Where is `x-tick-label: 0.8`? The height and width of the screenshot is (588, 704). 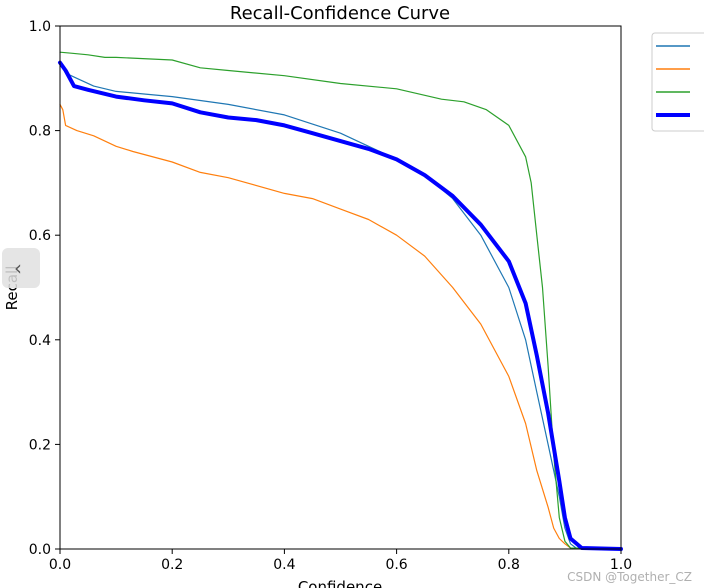
x-tick-label: 0.8 is located at coordinates (509, 565).